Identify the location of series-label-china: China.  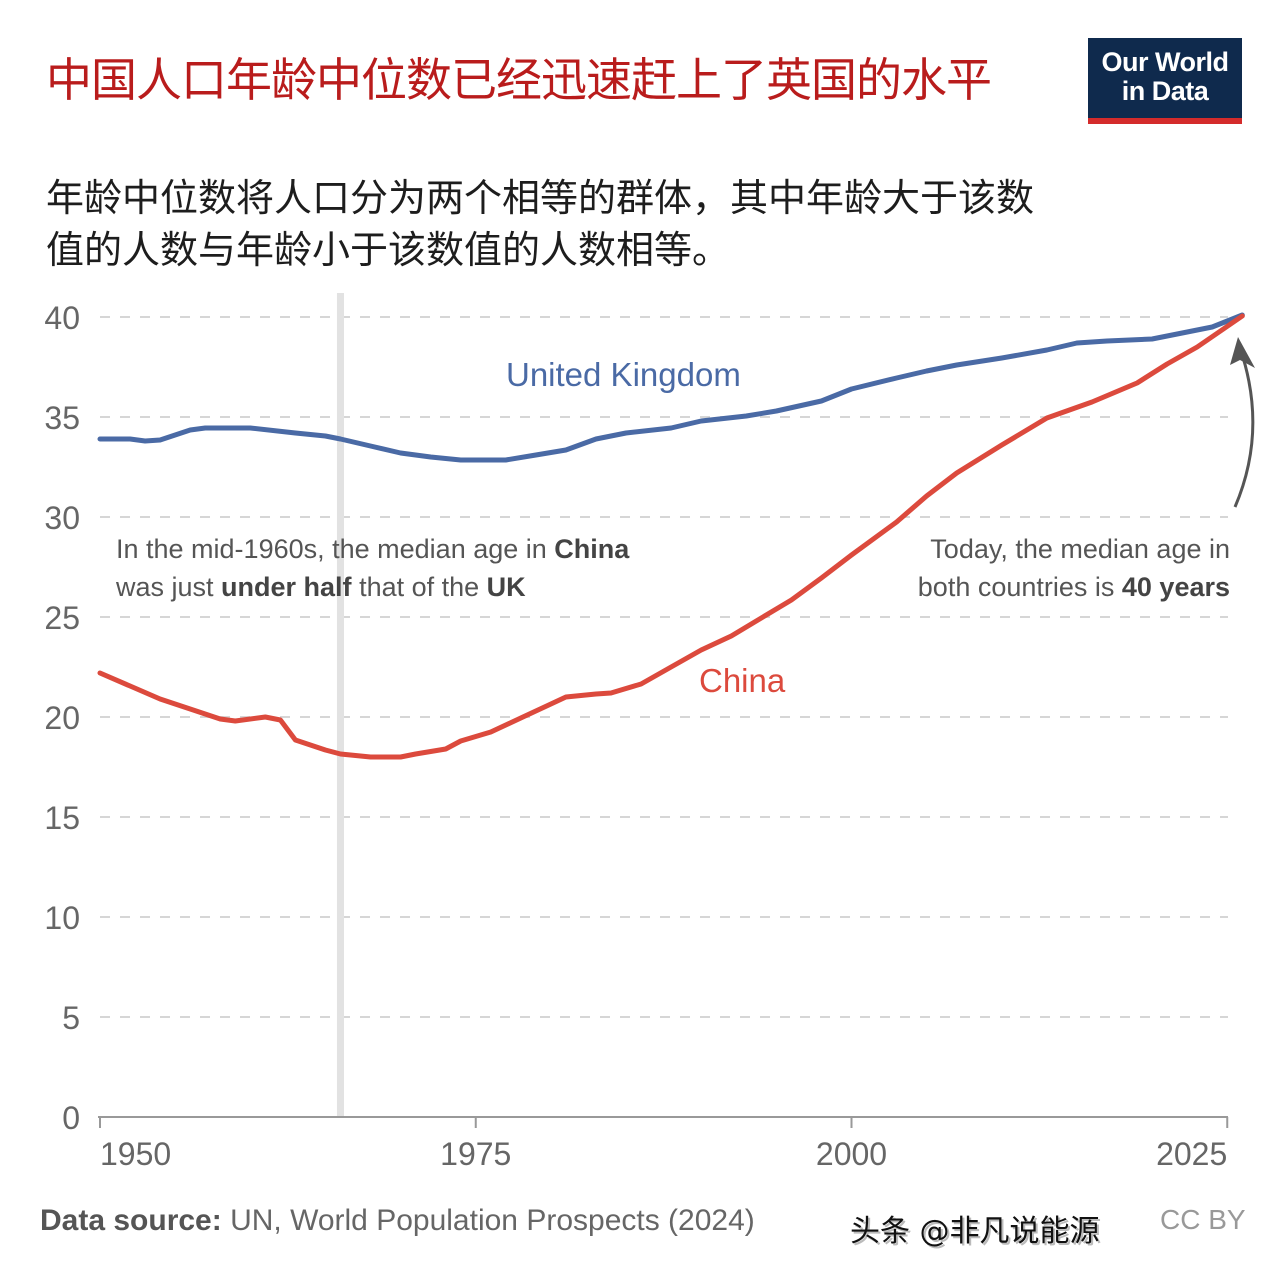
(742, 680).